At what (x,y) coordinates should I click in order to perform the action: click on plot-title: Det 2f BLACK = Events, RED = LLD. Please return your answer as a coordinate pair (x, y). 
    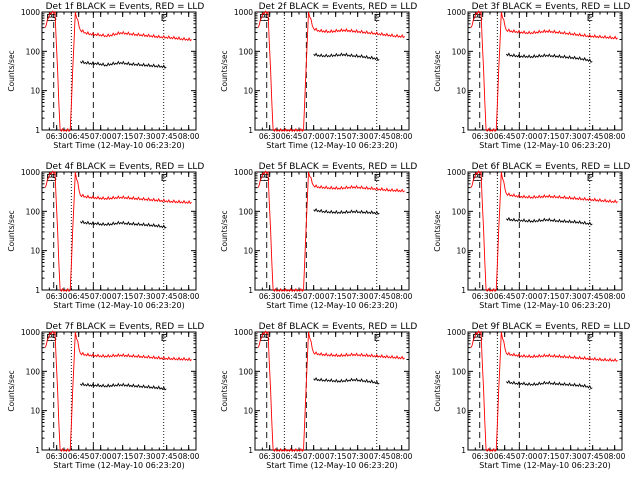
    Looking at the image, I should click on (338, 7).